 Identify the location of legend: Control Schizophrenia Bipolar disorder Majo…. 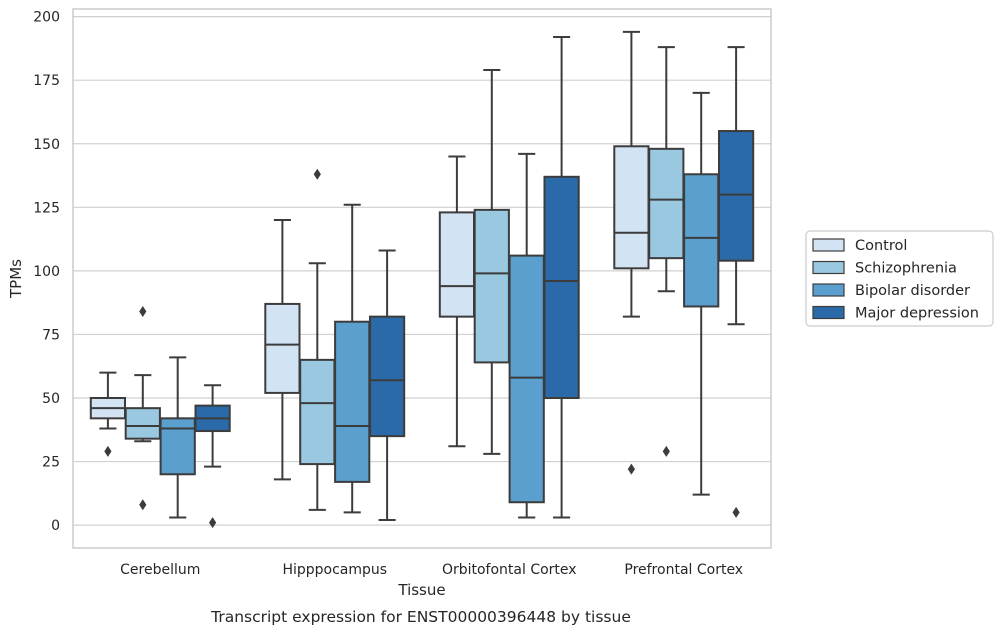
(899, 278).